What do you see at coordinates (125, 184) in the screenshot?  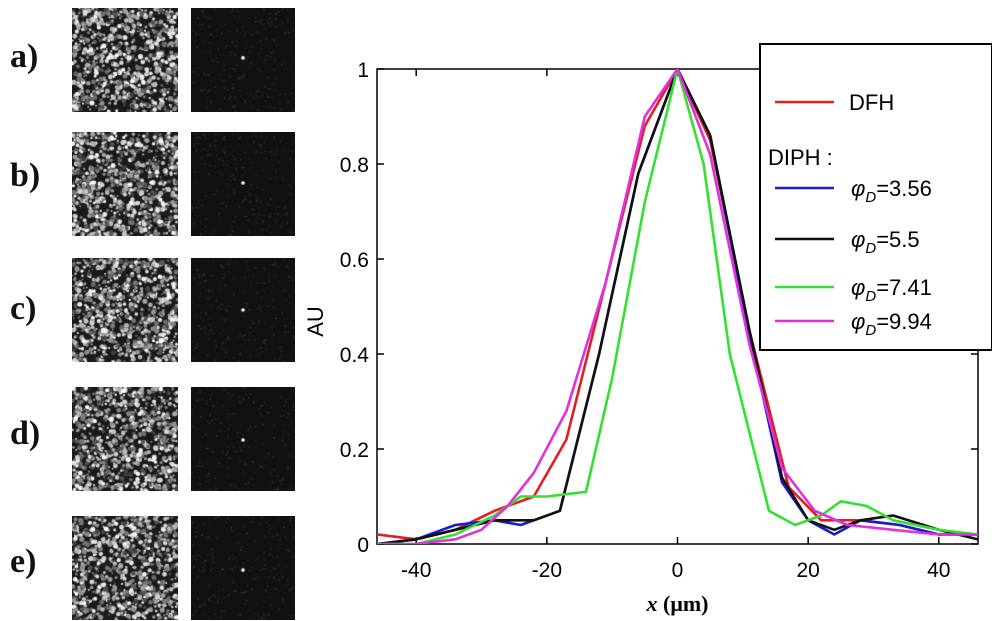 I see `speckle-image-b` at bounding box center [125, 184].